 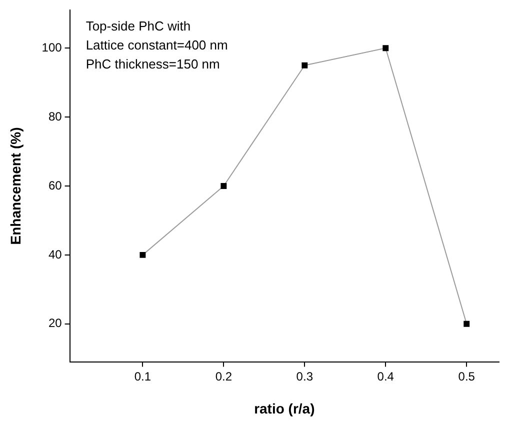 I want to click on annotation: Lattice constant=400 nm, so click(x=157, y=44).